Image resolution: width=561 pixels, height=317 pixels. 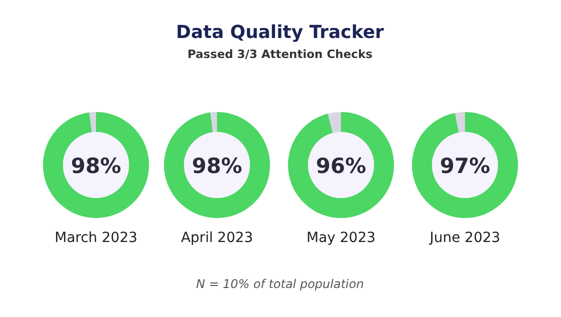 I want to click on data-label: 96%, so click(x=341, y=166).